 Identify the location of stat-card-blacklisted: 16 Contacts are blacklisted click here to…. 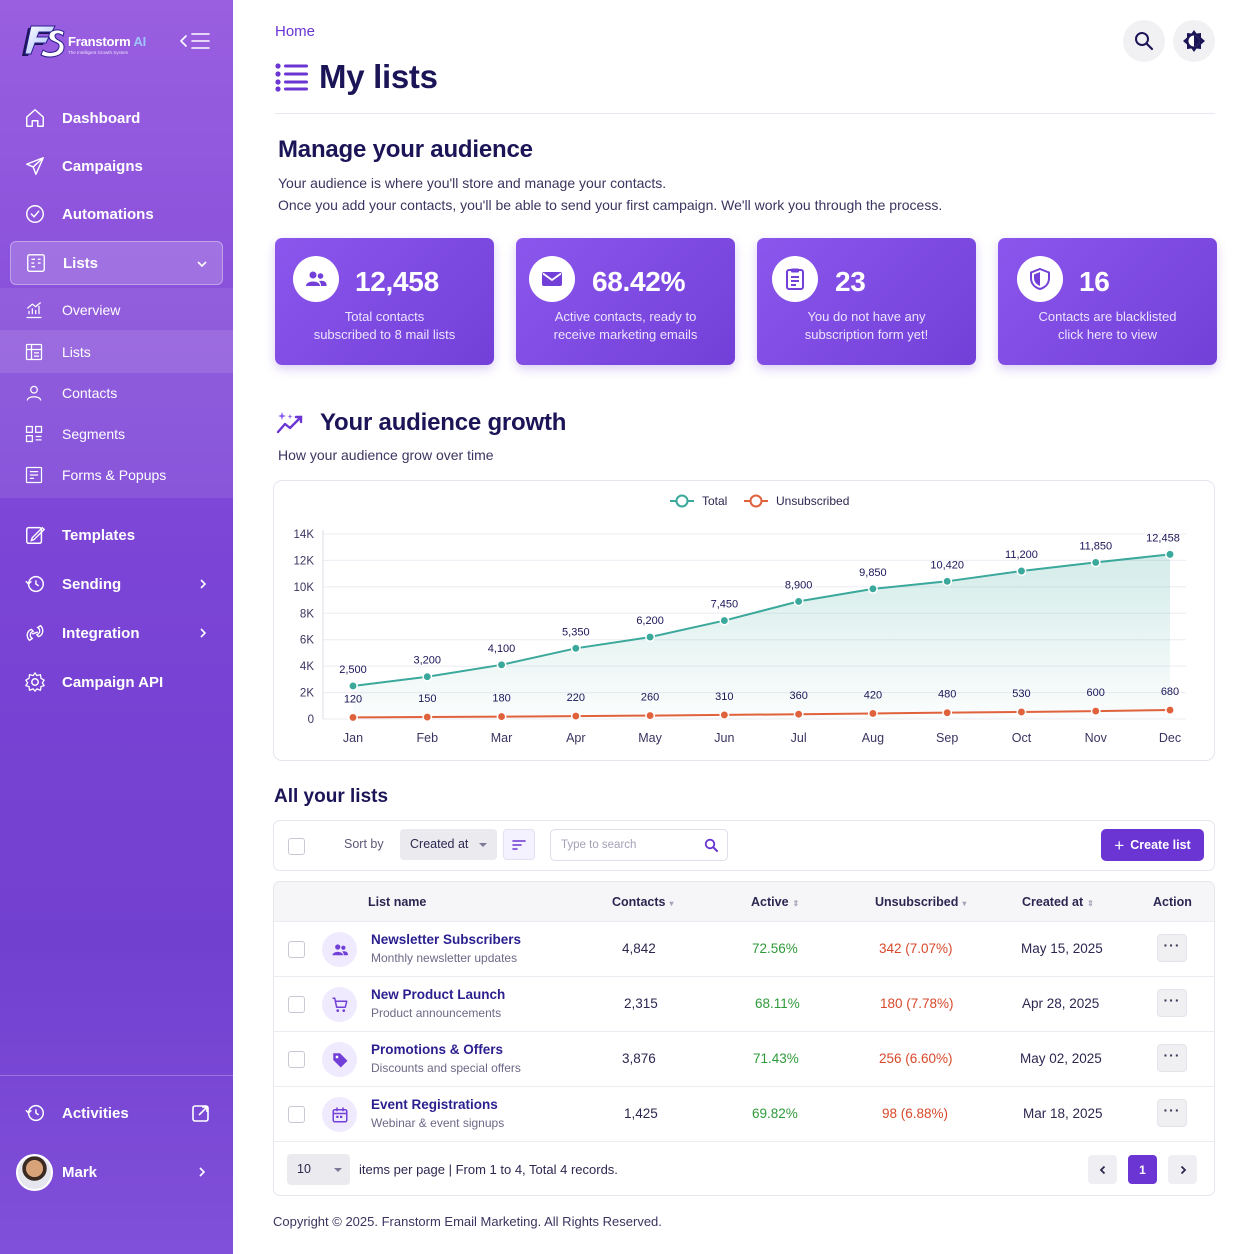
(1107, 301).